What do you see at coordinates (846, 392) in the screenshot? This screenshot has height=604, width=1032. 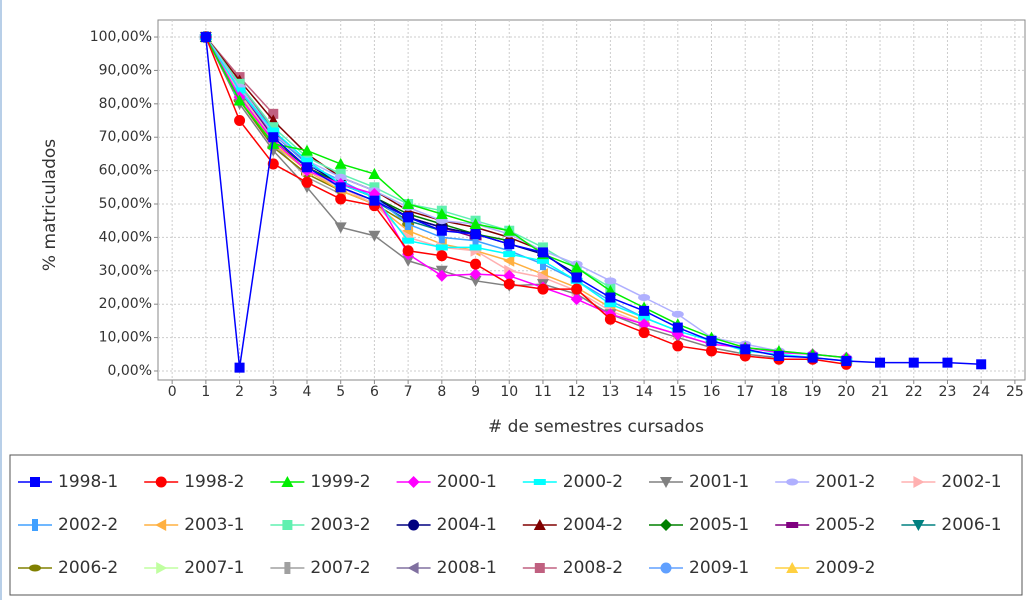 I see `x-tick-label: 20` at bounding box center [846, 392].